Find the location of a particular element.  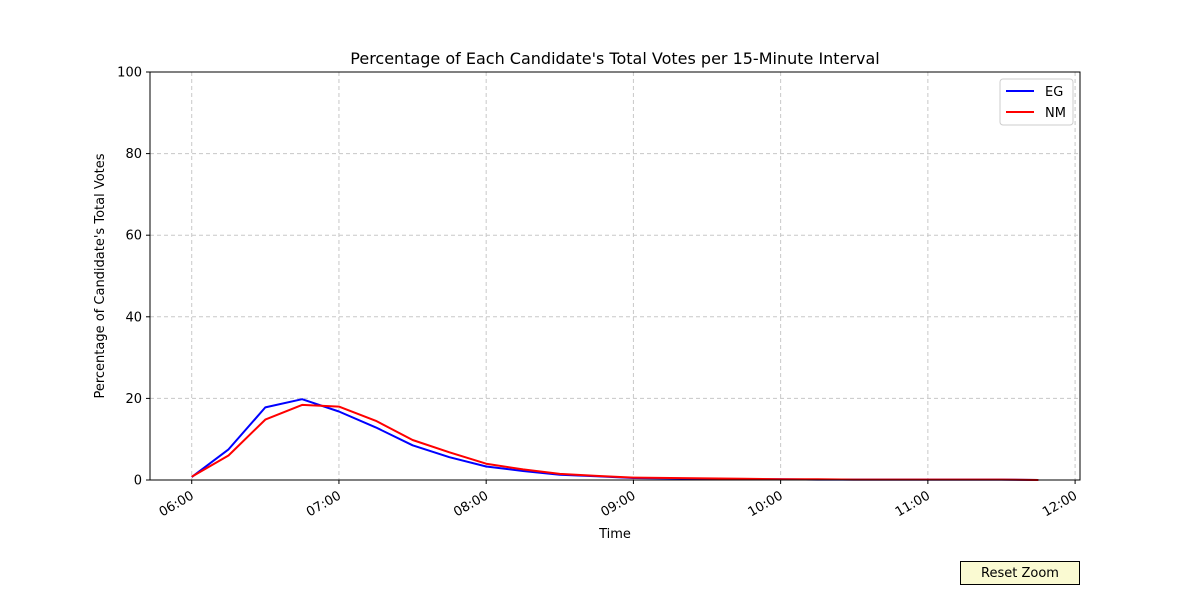

series-lines is located at coordinates (615, 439).